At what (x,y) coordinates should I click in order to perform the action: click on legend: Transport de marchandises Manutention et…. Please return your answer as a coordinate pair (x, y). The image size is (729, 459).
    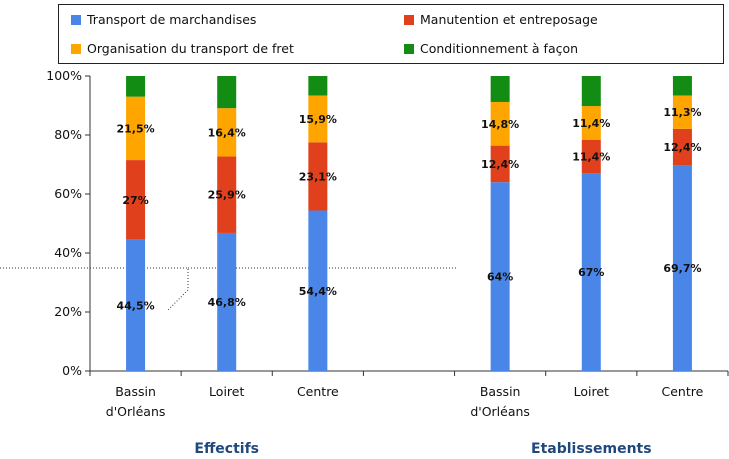
    Looking at the image, I should click on (391, 34).